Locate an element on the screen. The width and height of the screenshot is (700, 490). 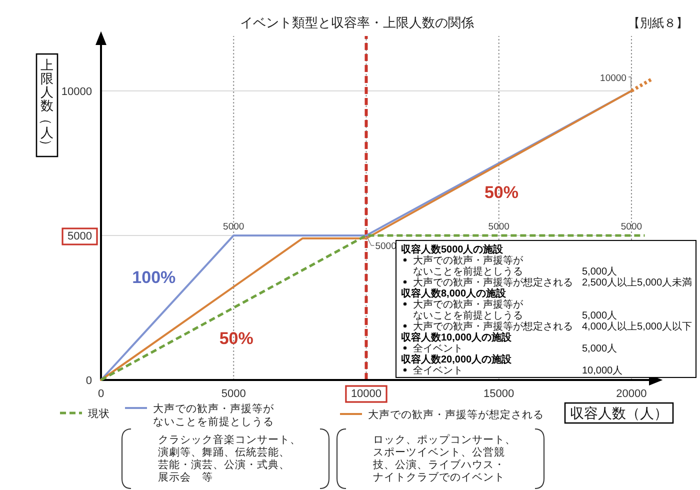
x-tick-label: 10000 is located at coordinates (366, 394).